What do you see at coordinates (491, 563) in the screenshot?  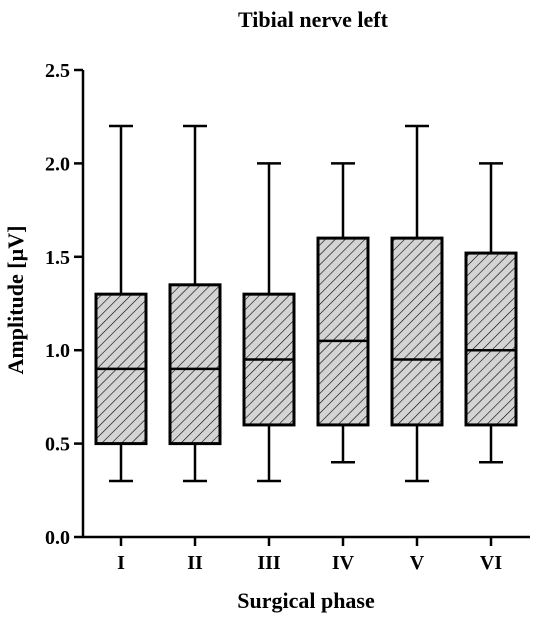 I see `x-tick-label: VI` at bounding box center [491, 563].